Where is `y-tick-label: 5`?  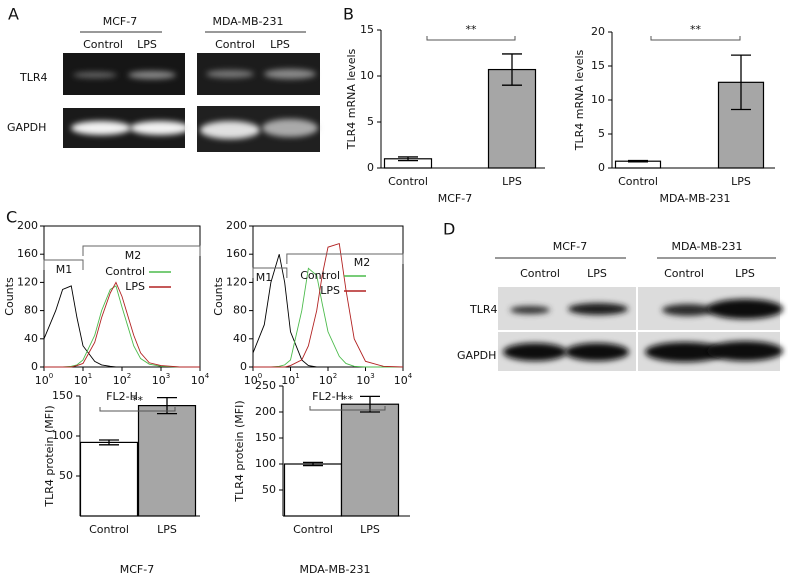 y-tick-label: 5 is located at coordinates (601, 133).